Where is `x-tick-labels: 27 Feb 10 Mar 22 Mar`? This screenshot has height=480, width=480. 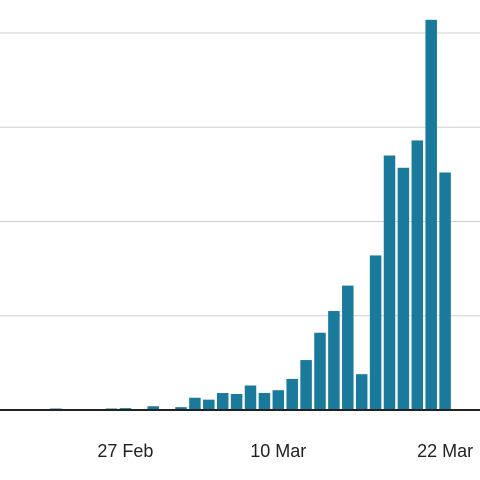 x-tick-labels: 27 Feb 10 Mar 22 Mar is located at coordinates (285, 451).